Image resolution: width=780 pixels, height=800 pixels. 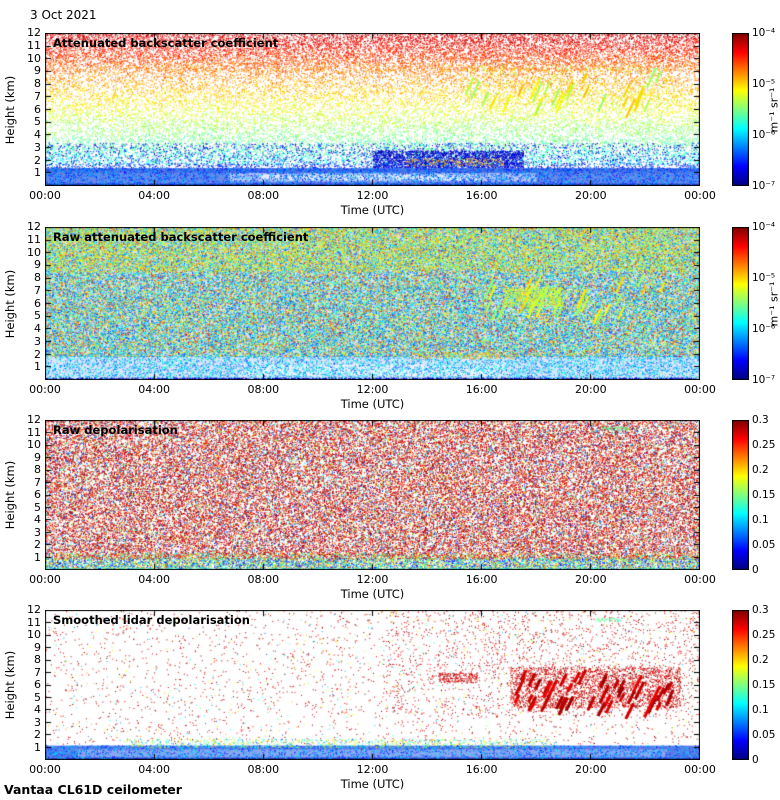 I want to click on date-label: 3 Oct 2021, so click(x=63, y=15).